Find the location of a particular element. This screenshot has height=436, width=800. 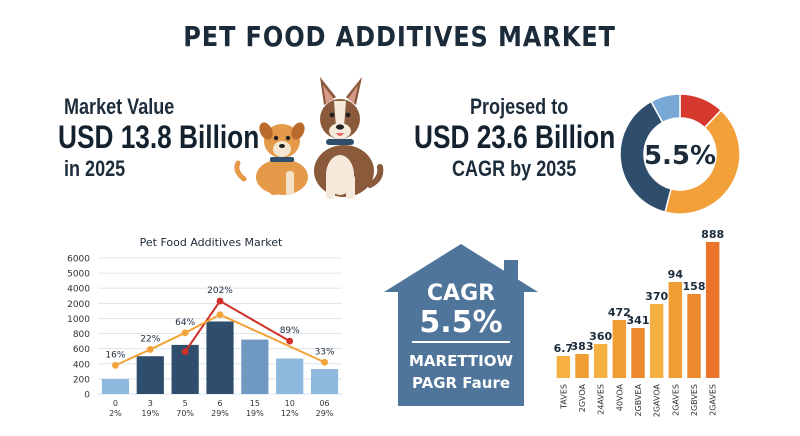

x-tick-sublabel: 12% is located at coordinates (290, 413).